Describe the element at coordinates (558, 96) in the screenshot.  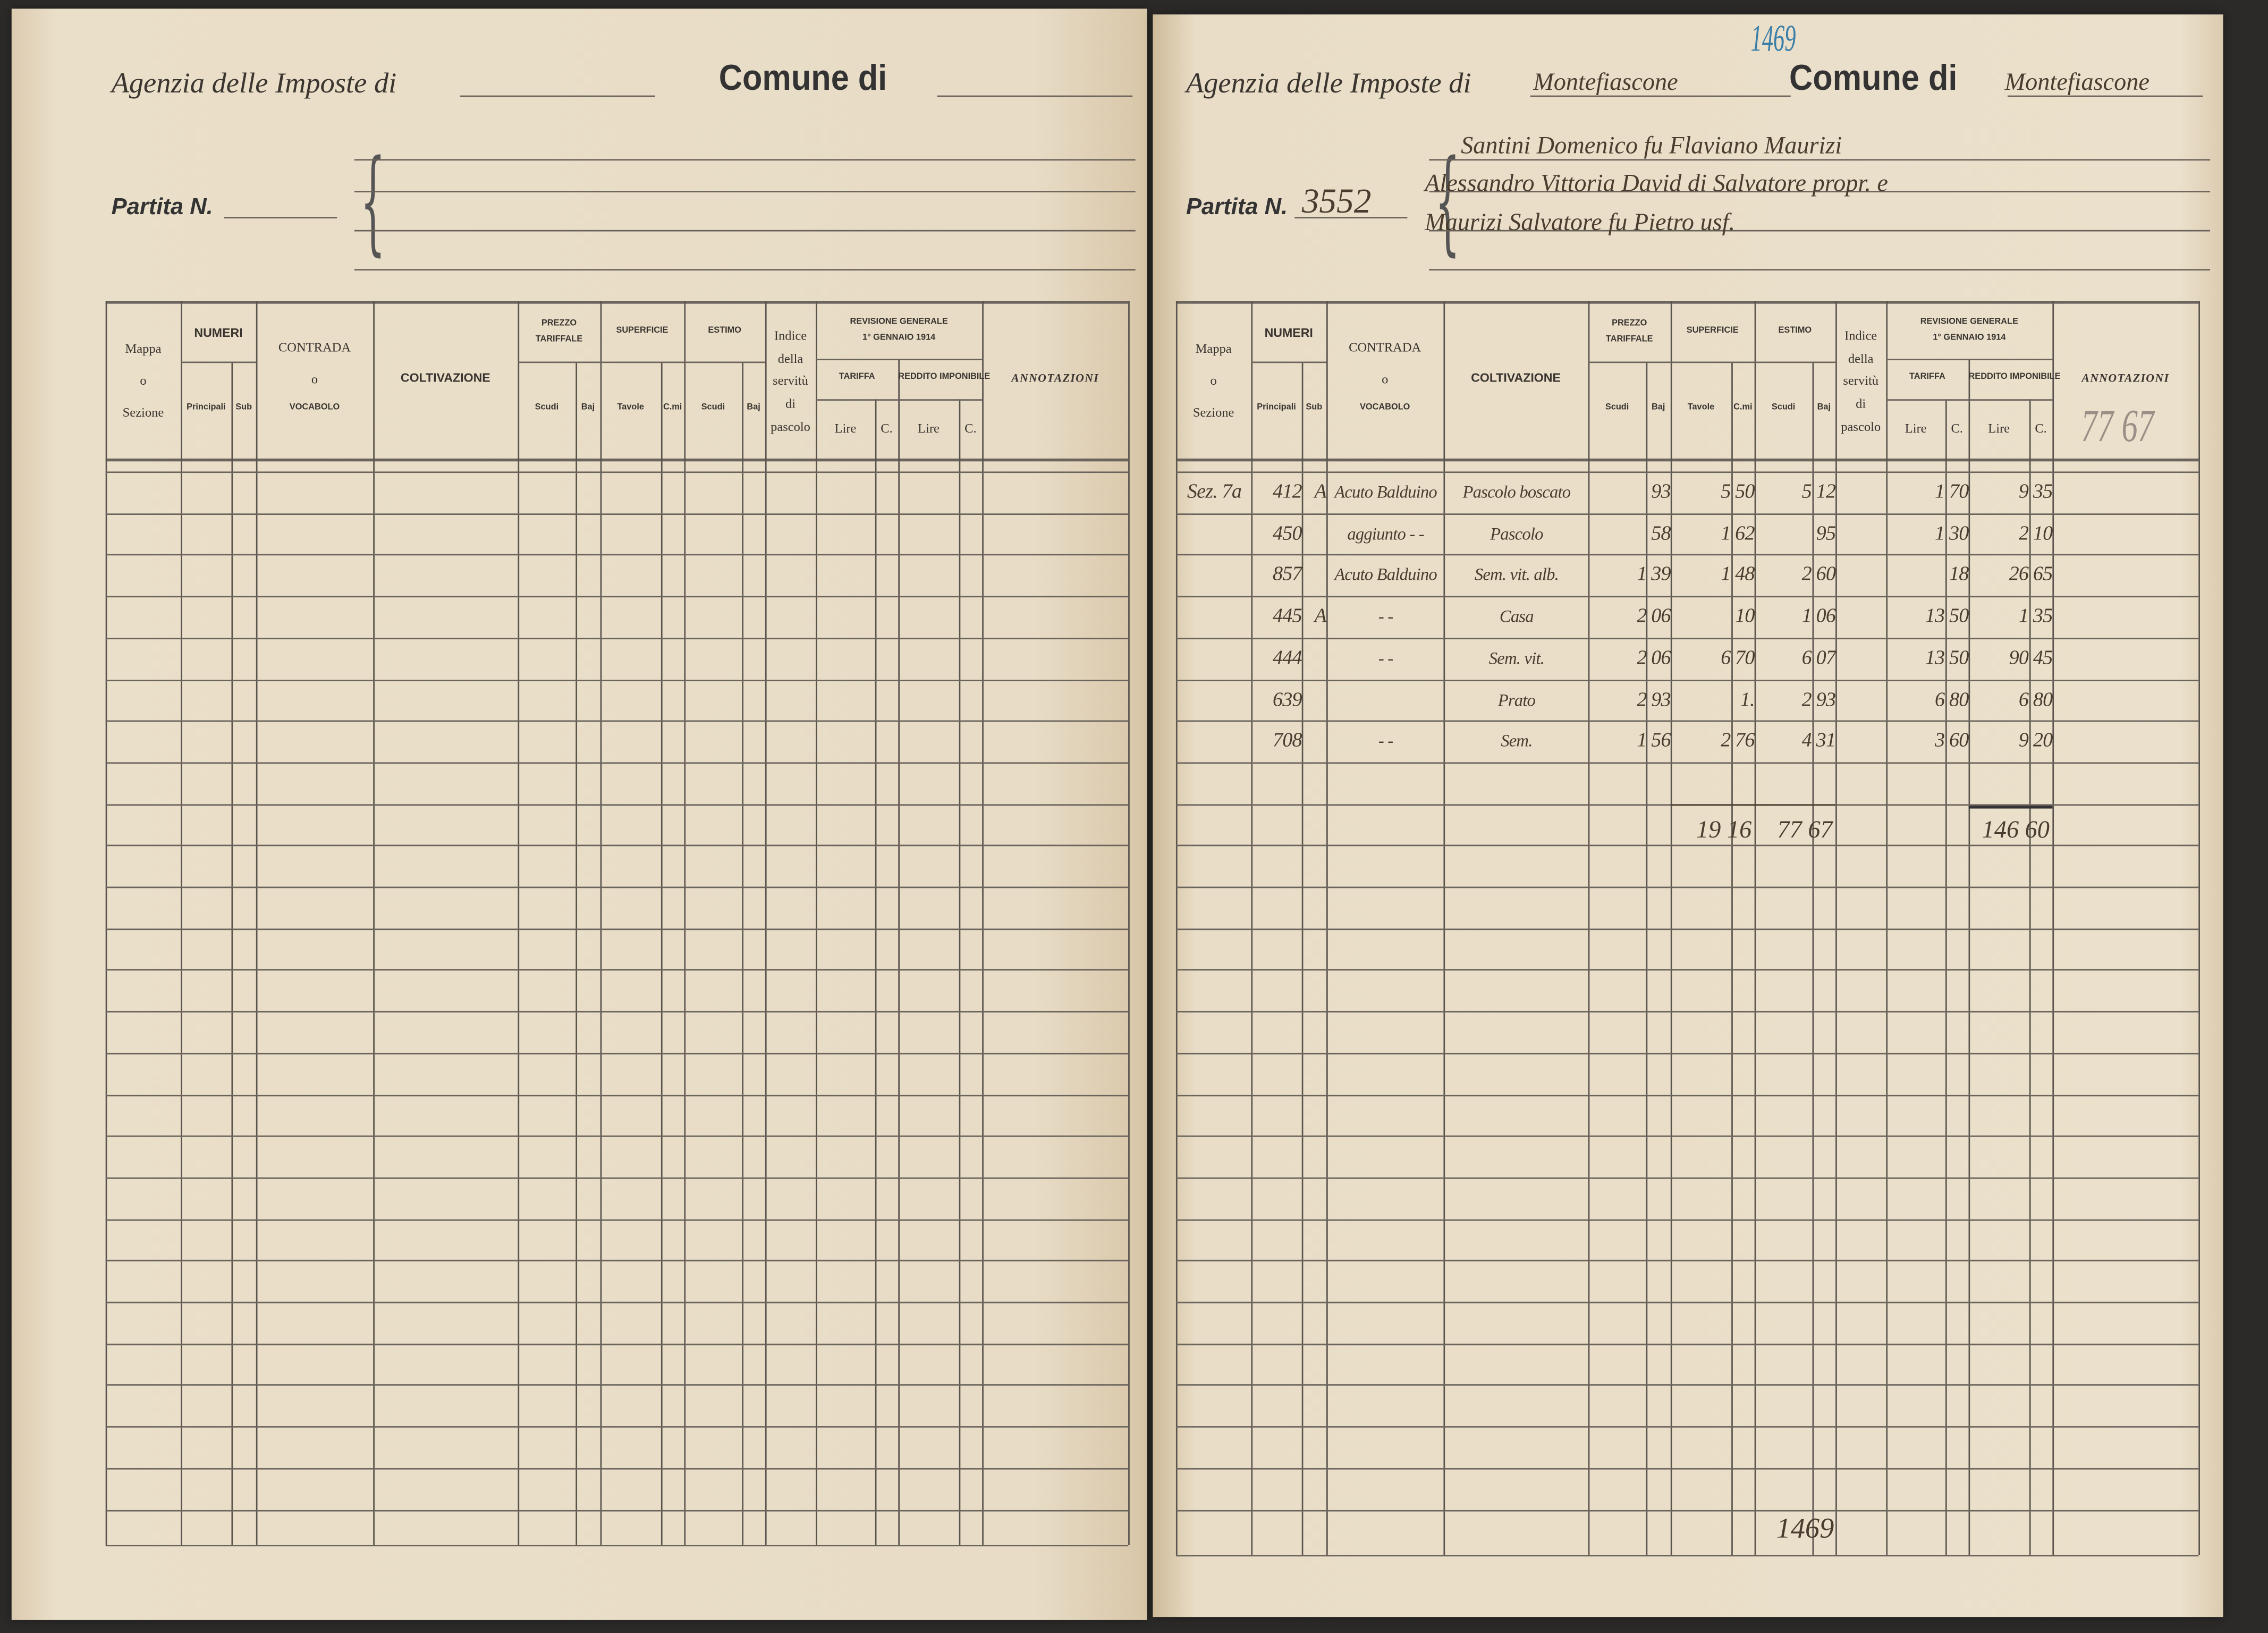
I see `left-agency-line` at that location.